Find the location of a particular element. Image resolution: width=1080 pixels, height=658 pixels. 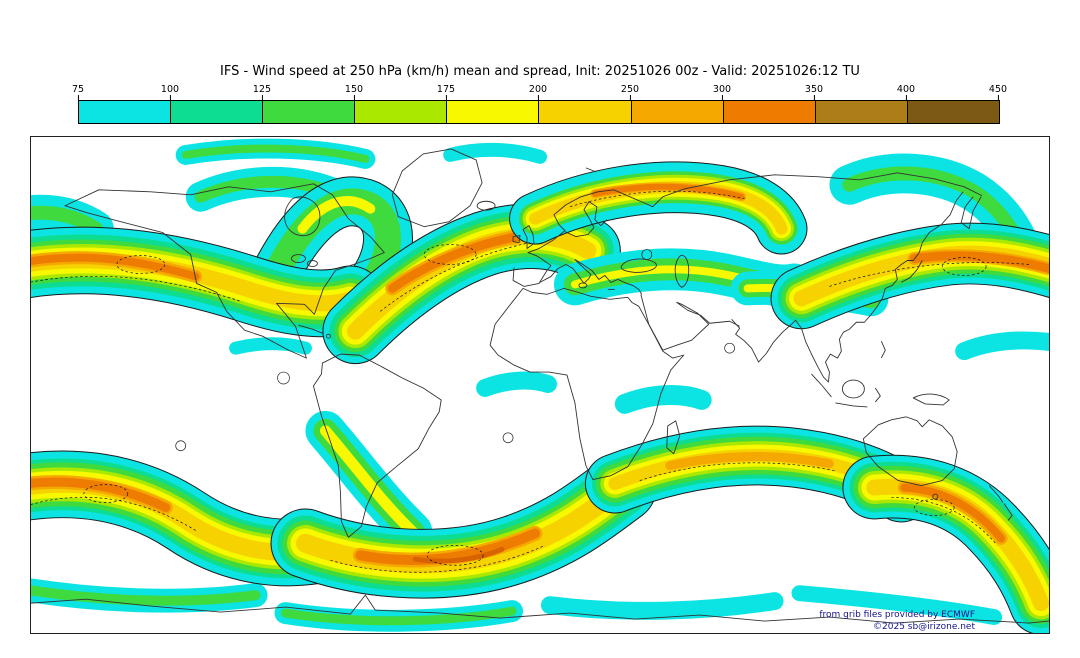

coastline-new-zealand-south is located at coordinates (1008, 512).